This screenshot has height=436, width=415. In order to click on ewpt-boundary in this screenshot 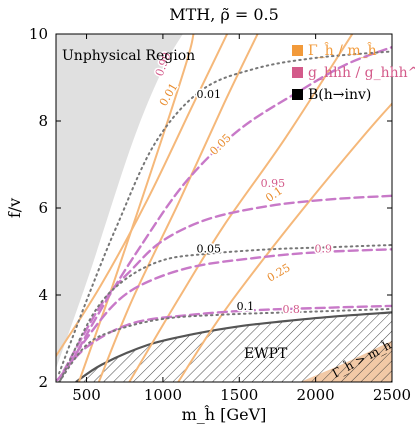, I will do `click(233, 346)`.